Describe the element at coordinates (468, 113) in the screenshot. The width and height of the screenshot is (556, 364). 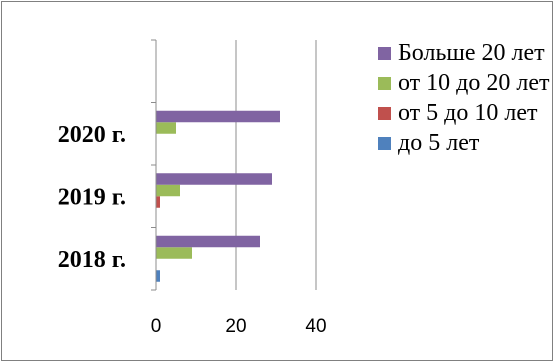
I see `legend-label-3: от 5 до 10 лет` at that location.